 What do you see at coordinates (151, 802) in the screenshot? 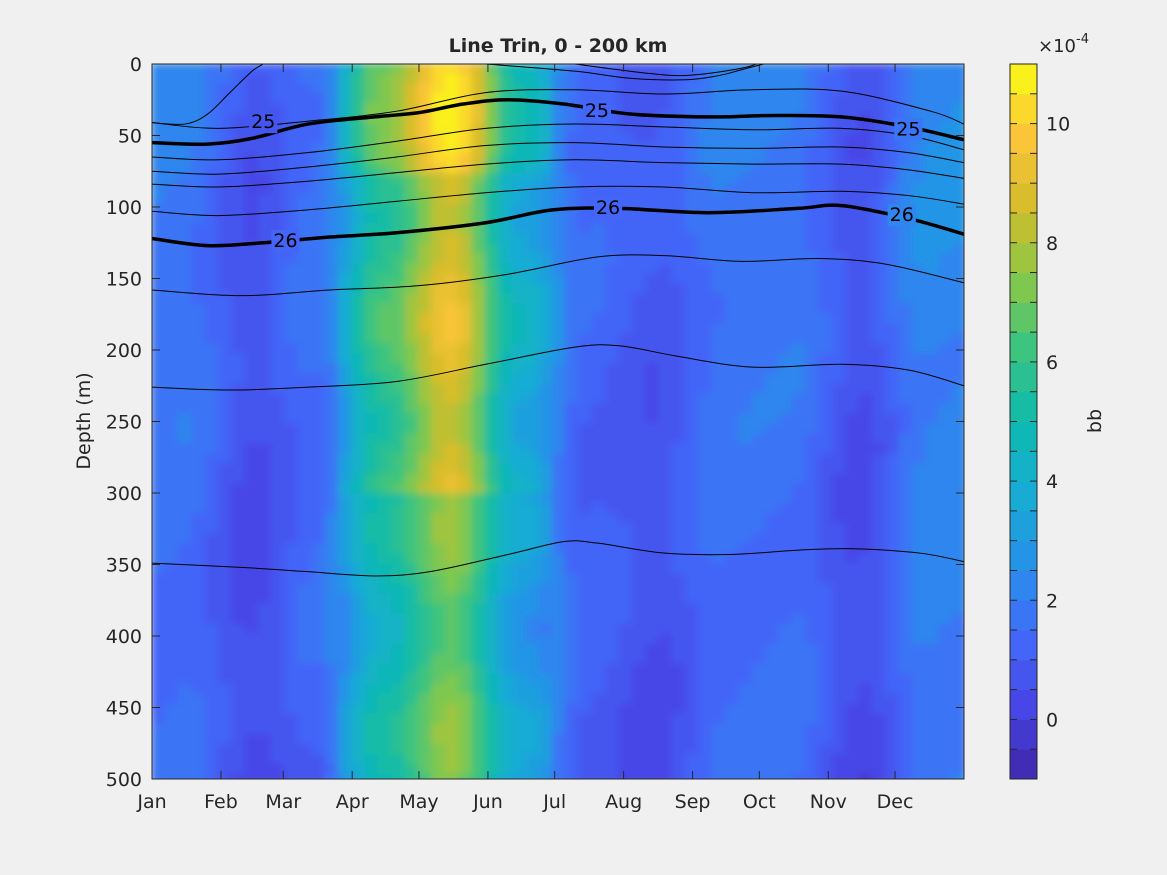
I see `x-tick-label: Jan` at bounding box center [151, 802].